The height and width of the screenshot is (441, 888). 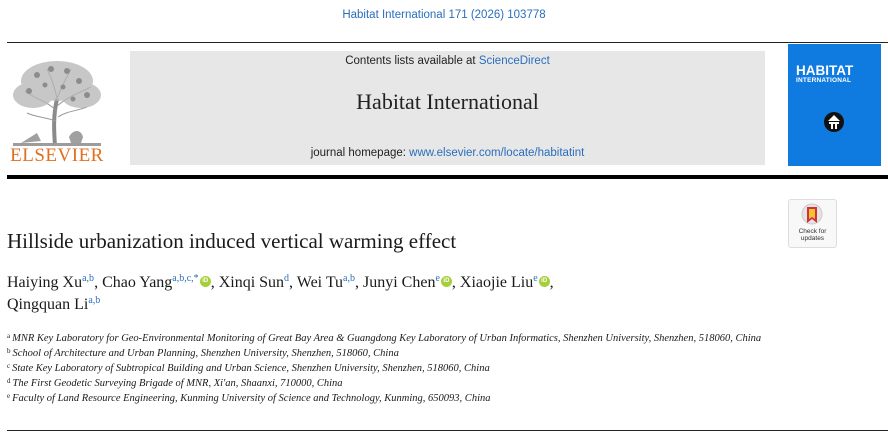 I want to click on front-matter-divider, so click(x=447, y=430).